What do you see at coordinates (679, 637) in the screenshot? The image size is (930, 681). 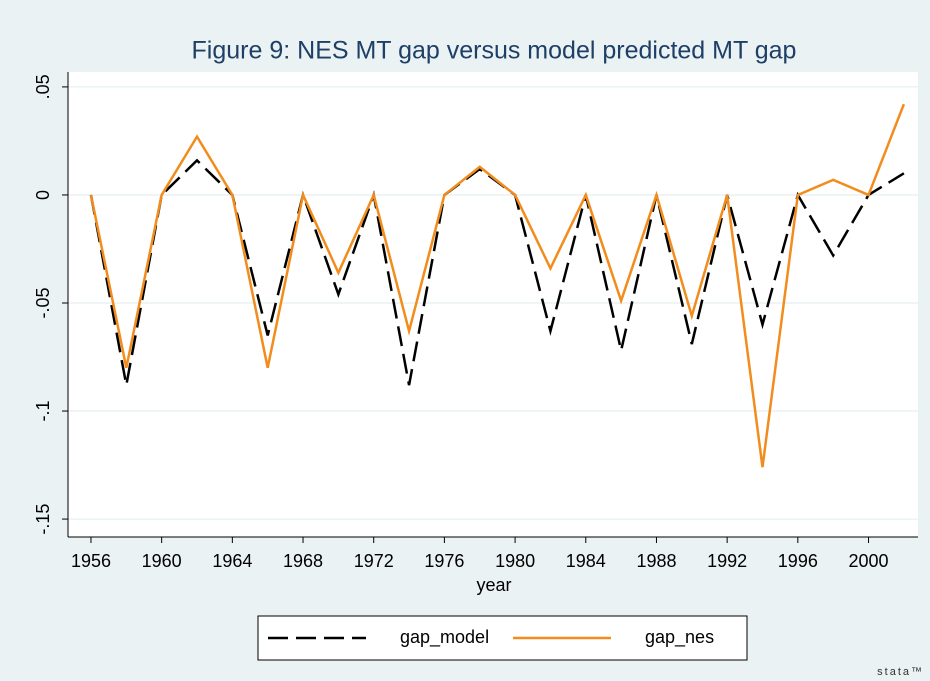 I see `legend-label: gap_nes` at bounding box center [679, 637].